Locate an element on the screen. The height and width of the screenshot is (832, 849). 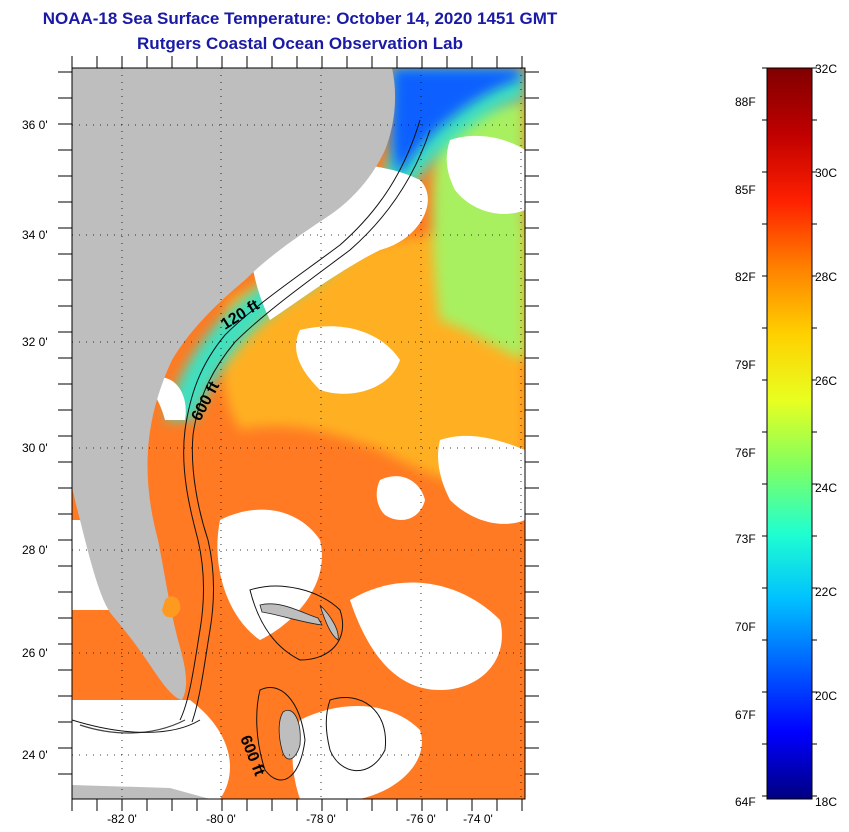
lon-label-76: -76 0' is located at coordinates (421, 819).